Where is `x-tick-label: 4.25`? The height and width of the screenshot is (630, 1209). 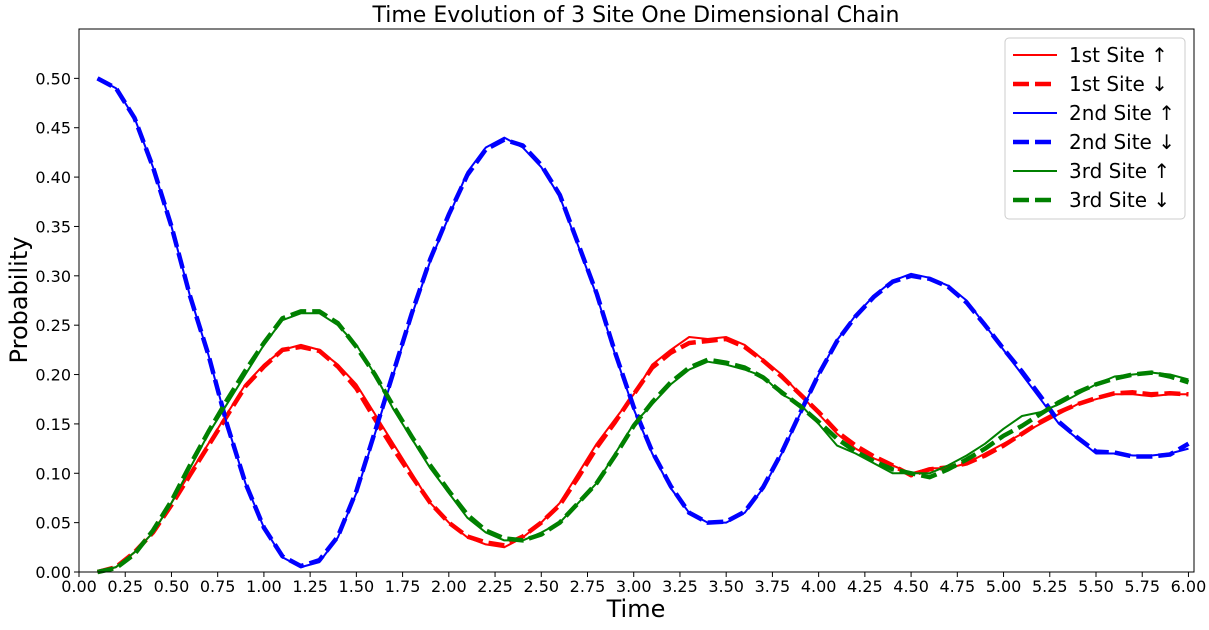
x-tick-label: 4.25 is located at coordinates (865, 586).